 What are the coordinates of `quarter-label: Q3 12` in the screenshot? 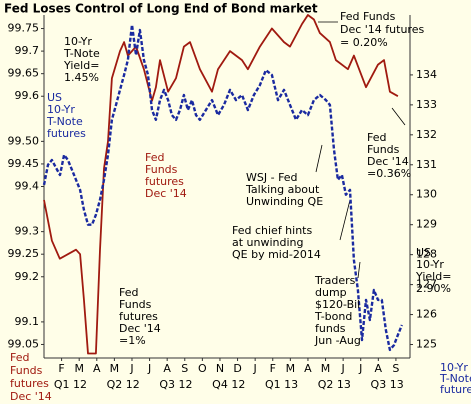 It's located at (175, 384).